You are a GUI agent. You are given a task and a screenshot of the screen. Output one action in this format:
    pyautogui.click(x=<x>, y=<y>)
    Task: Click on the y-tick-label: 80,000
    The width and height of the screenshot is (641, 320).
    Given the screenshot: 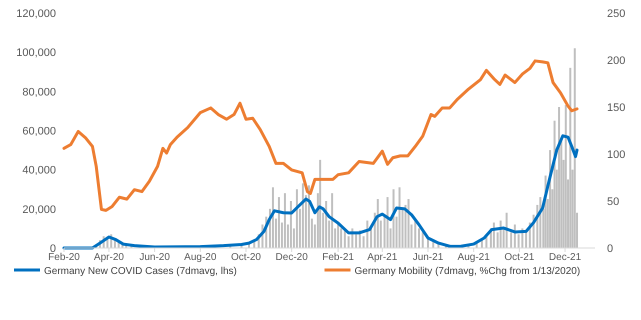 What is the action you would take?
    pyautogui.click(x=39, y=92)
    